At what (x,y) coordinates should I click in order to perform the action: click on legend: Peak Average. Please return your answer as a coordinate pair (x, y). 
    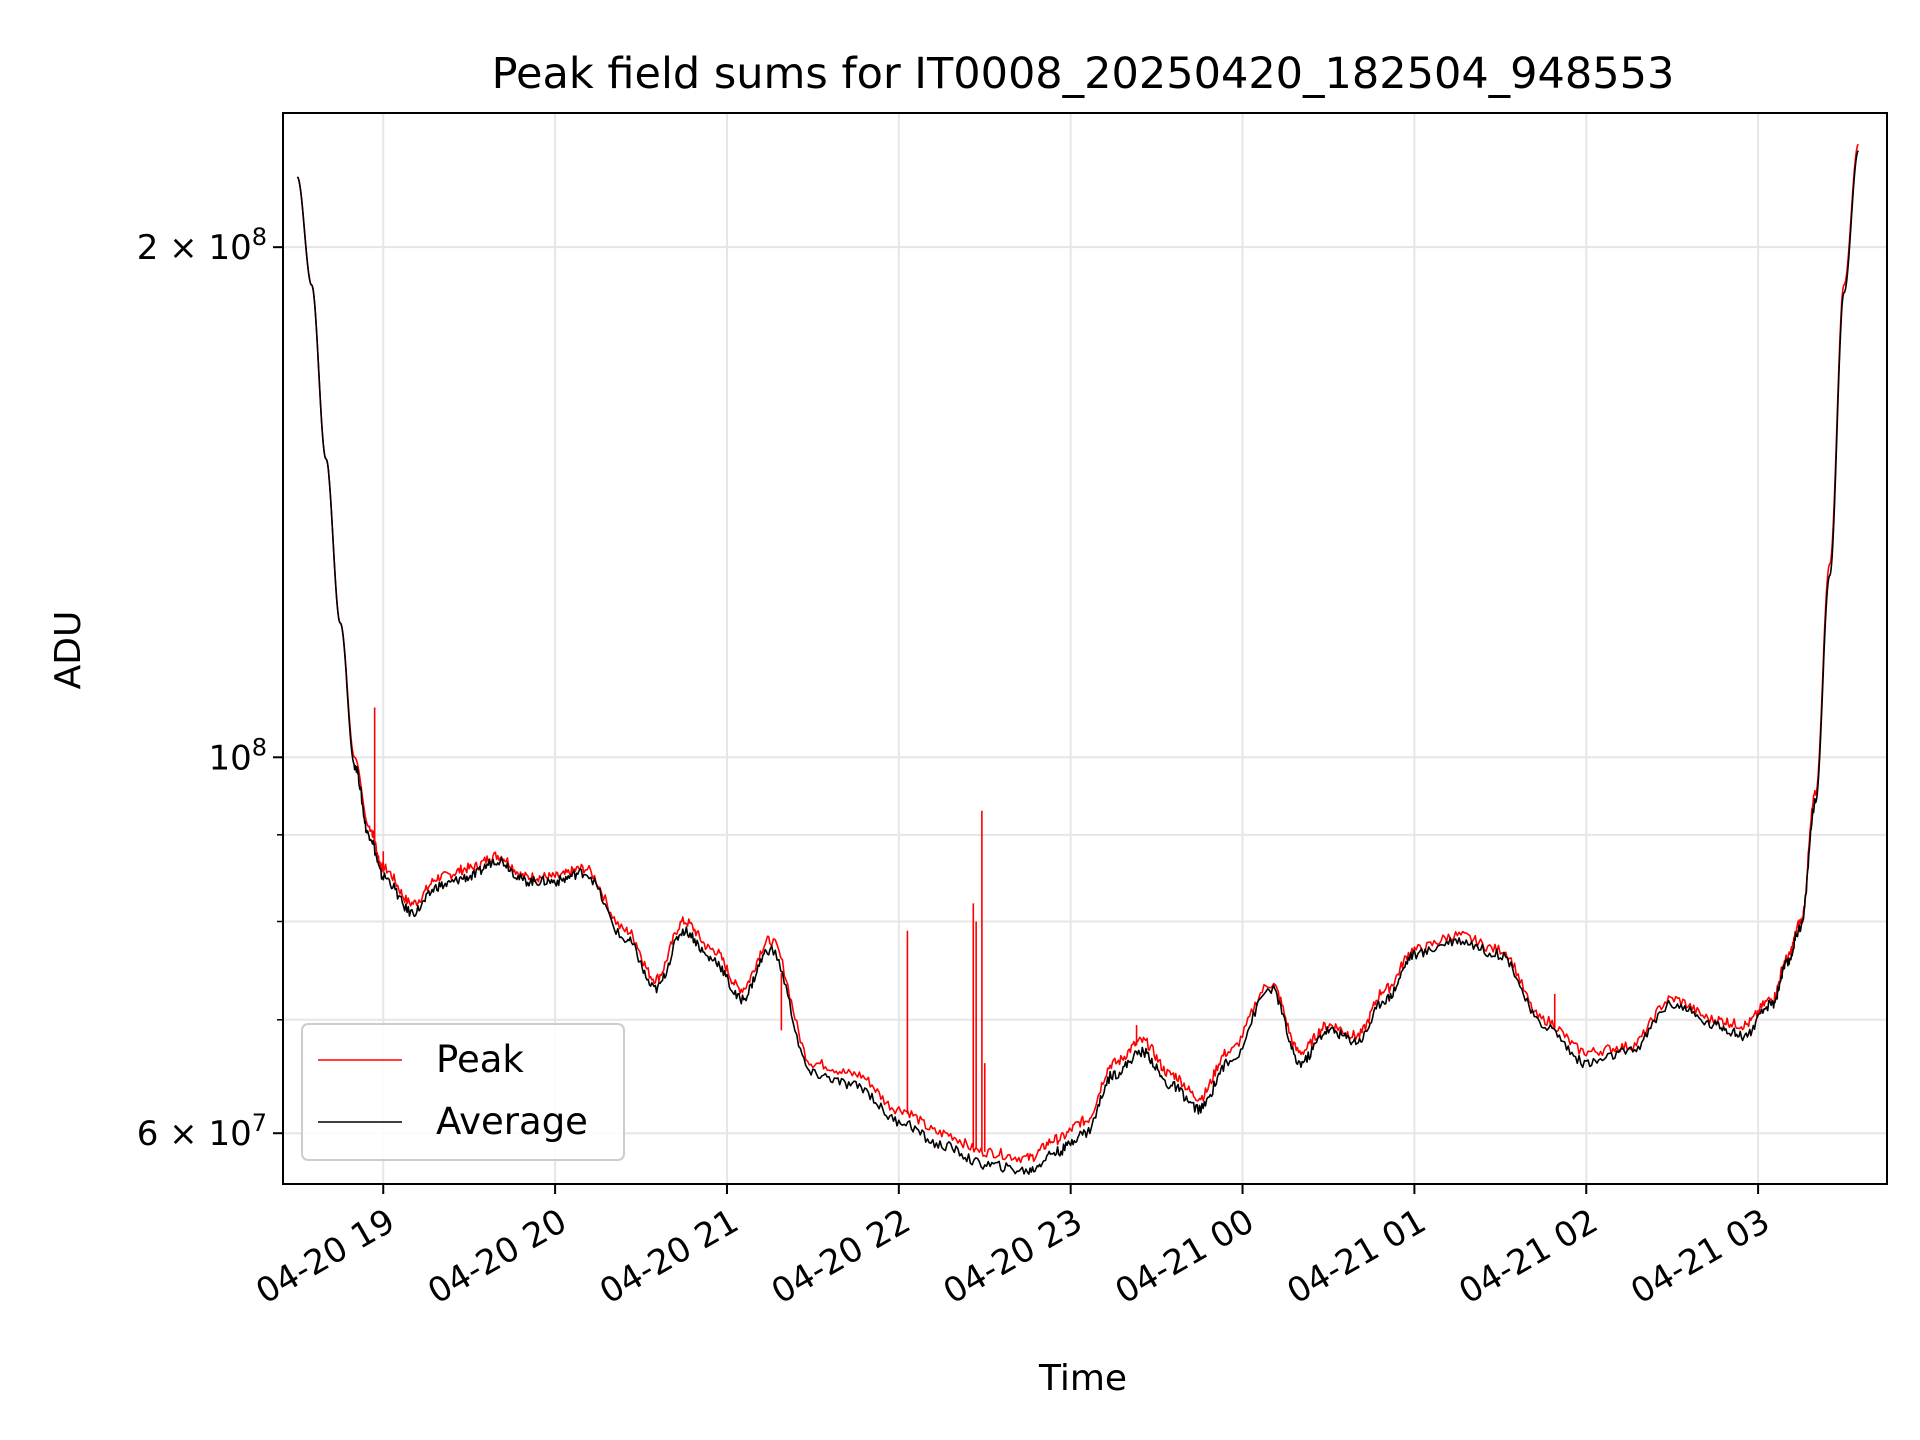
    Looking at the image, I should click on (463, 1092).